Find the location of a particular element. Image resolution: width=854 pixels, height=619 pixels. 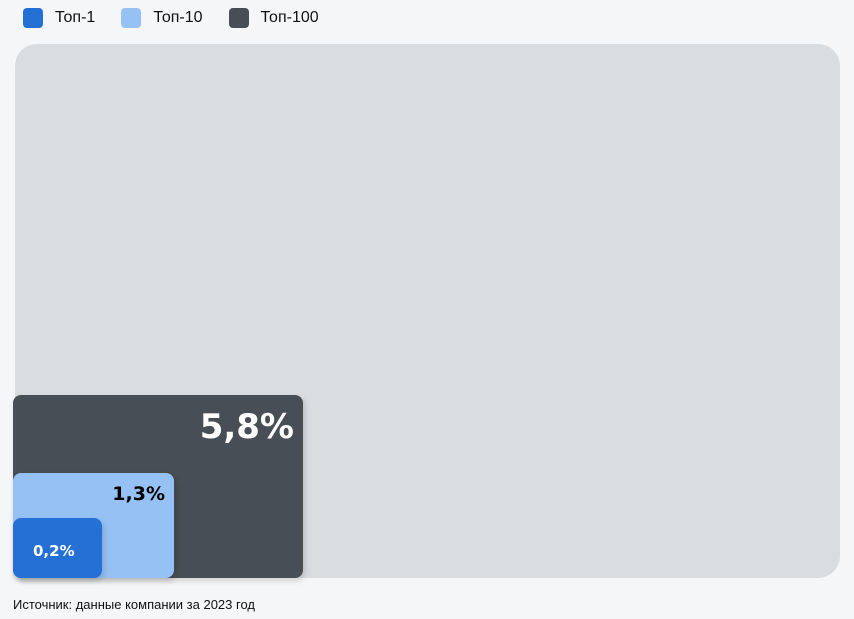

area-box-Топ-1: 0,2% is located at coordinates (57, 548).